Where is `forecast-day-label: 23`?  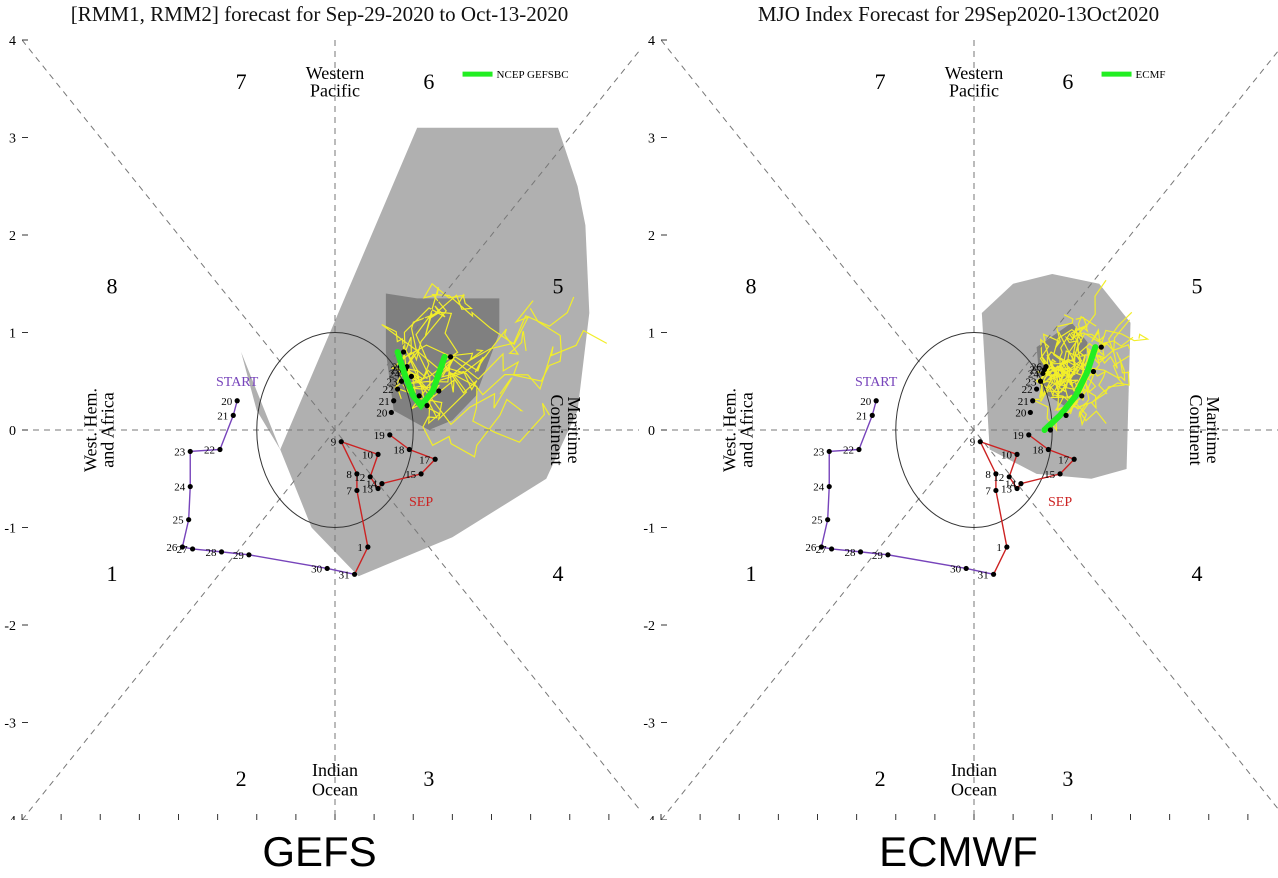 forecast-day-label: 23 is located at coordinates (393, 382).